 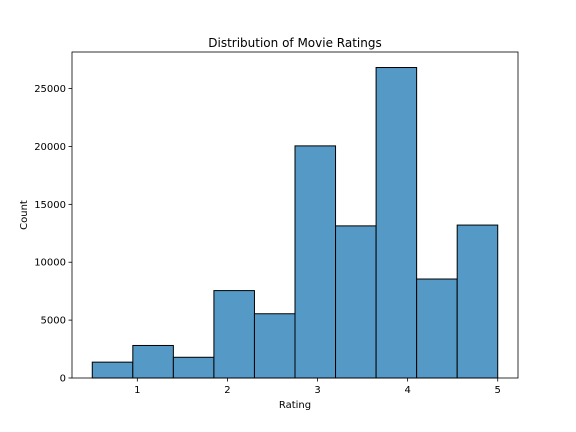 What do you see at coordinates (295, 405) in the screenshot?
I see `x-axis-label: Rating` at bounding box center [295, 405].